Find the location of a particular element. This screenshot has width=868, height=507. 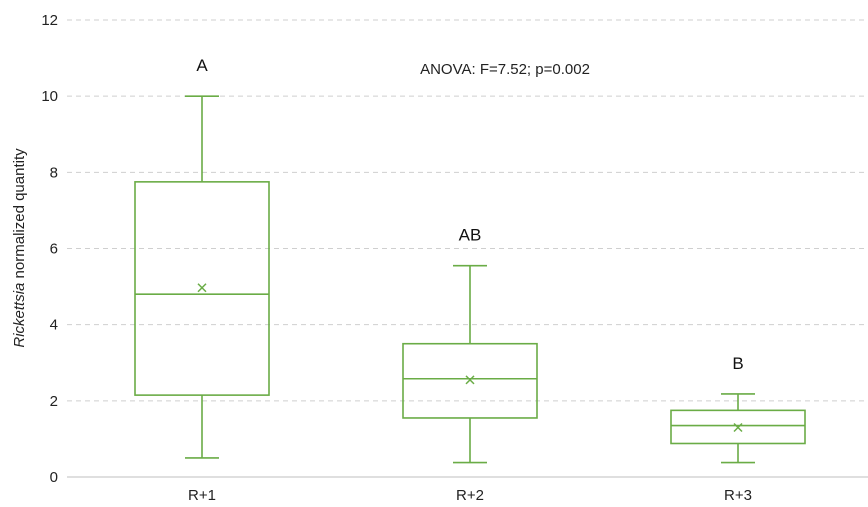

box-R+1: A is located at coordinates (202, 257).